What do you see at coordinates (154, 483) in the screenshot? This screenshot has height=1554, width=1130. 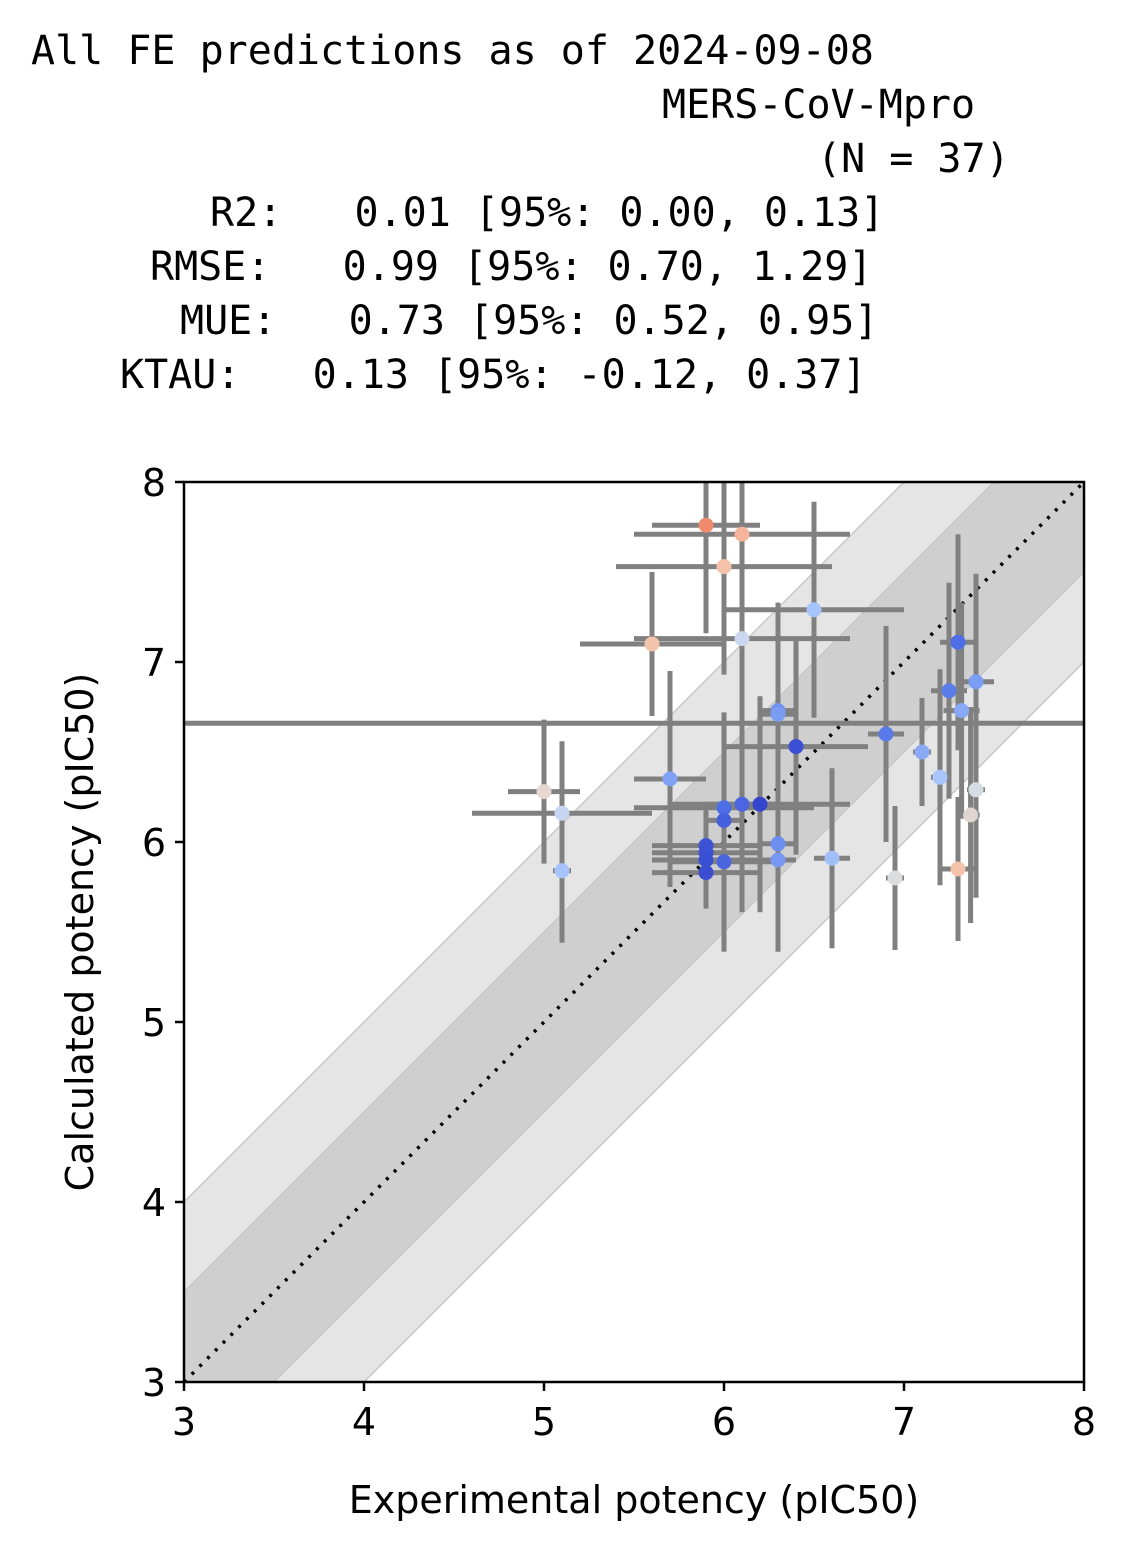 I see `y-tick-label: 8` at bounding box center [154, 483].